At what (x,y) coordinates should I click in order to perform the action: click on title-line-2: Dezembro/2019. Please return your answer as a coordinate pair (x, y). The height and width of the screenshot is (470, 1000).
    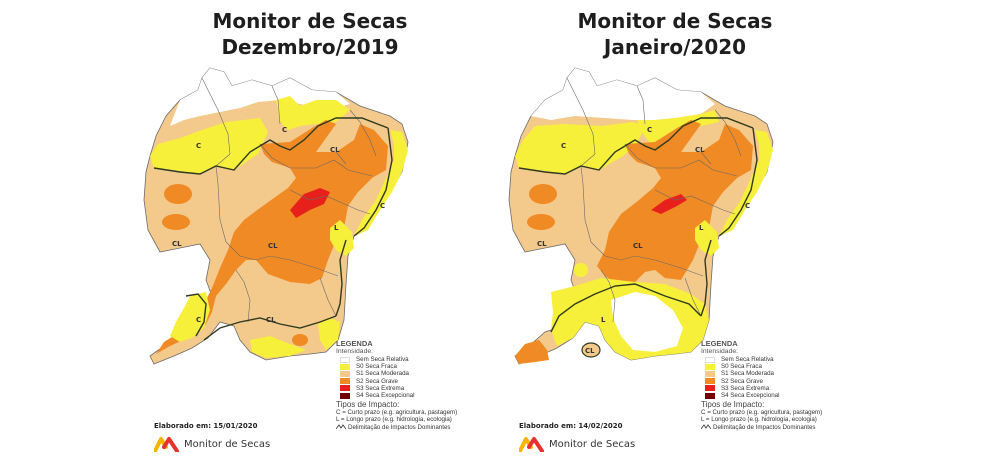
    Looking at the image, I should click on (310, 47).